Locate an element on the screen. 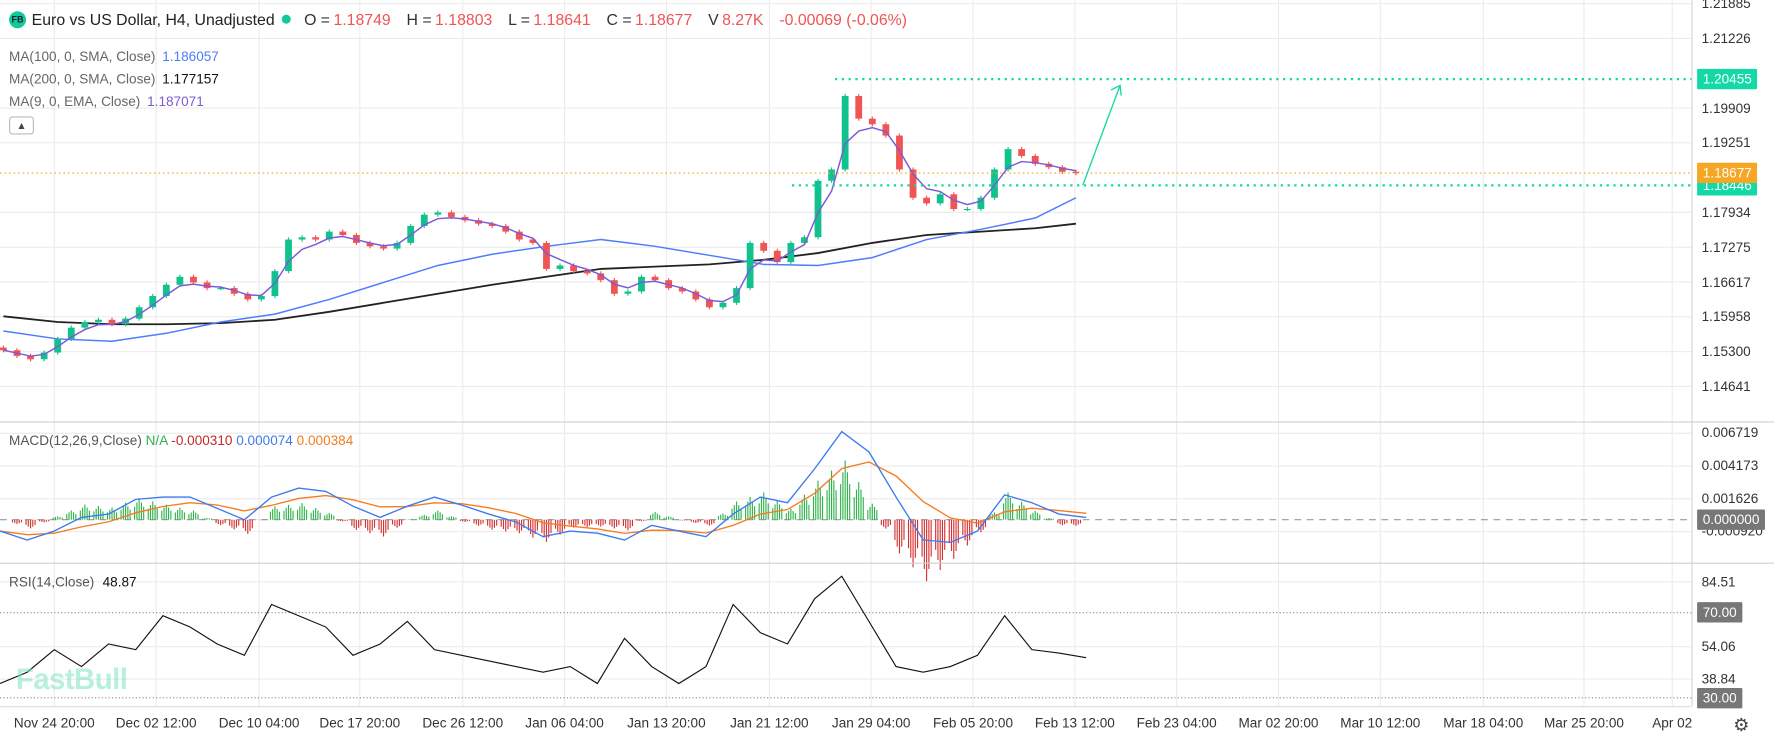  time-axis-label: Feb 13 12:00 is located at coordinates (1074, 723).